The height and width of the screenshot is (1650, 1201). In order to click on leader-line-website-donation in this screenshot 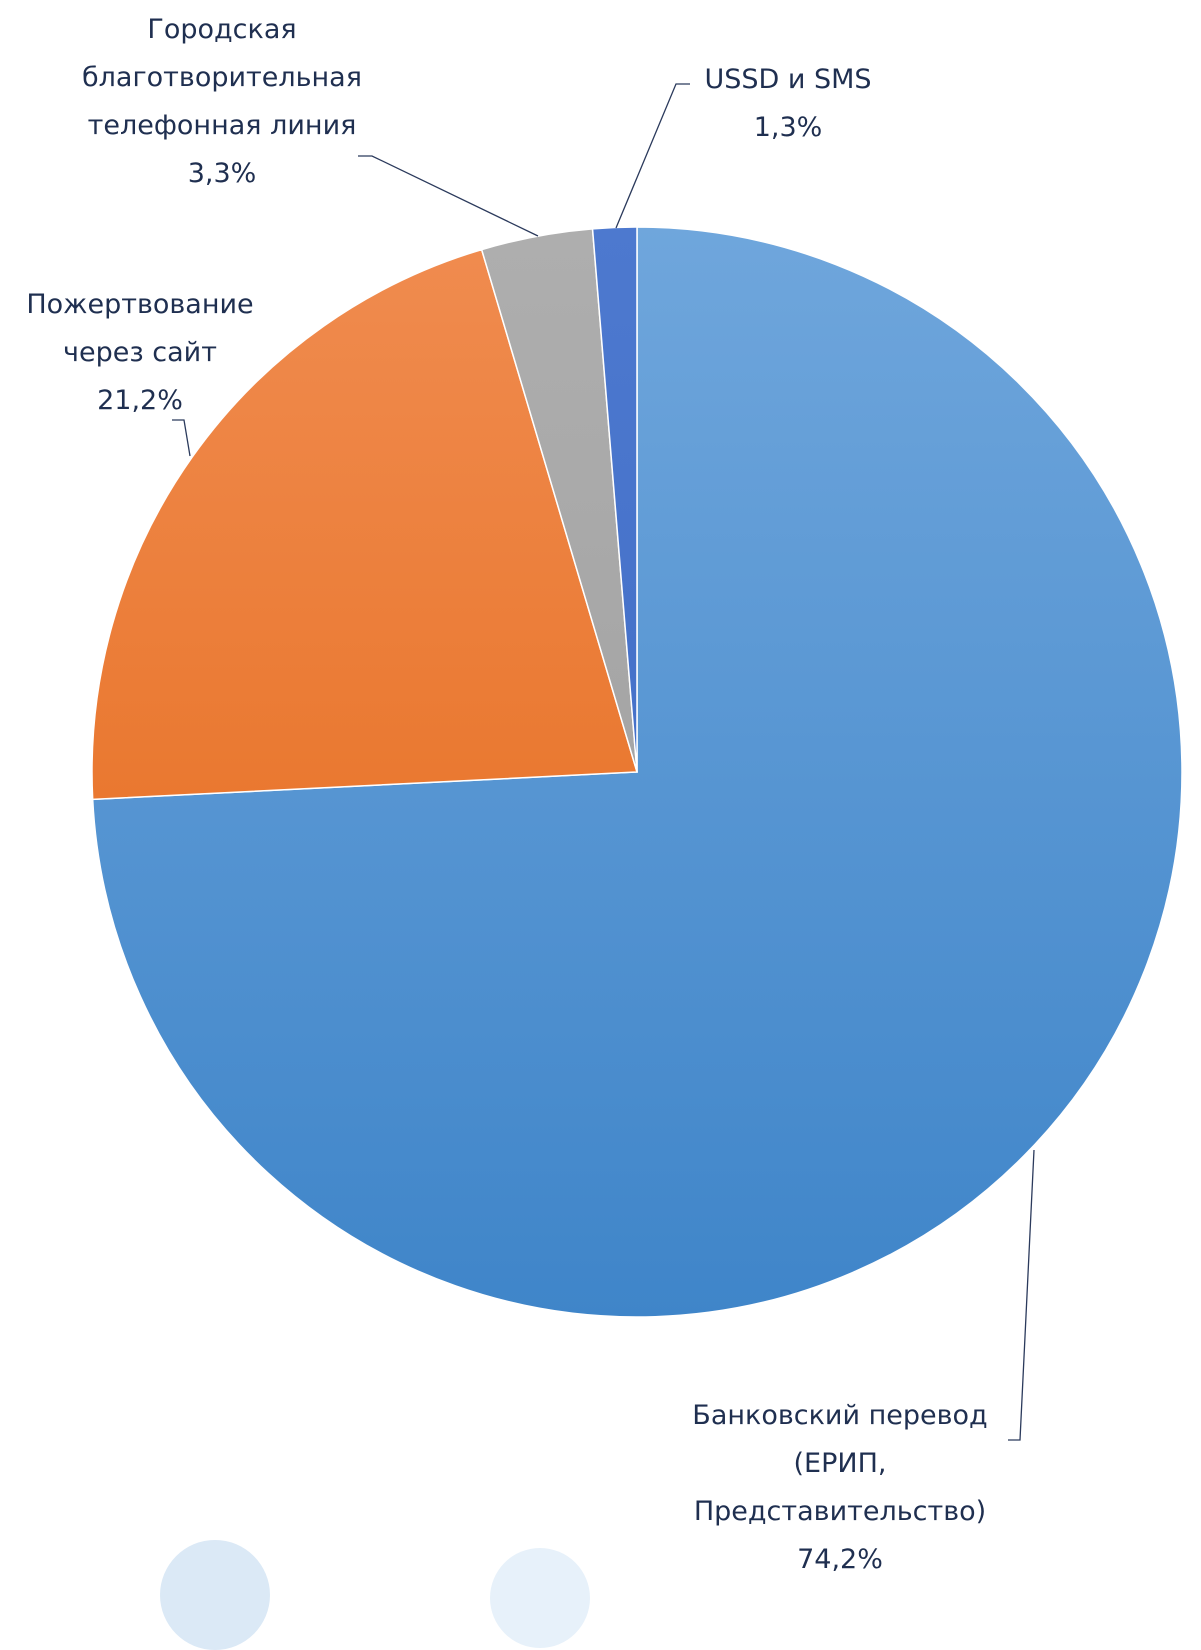, I will do `click(181, 438)`.